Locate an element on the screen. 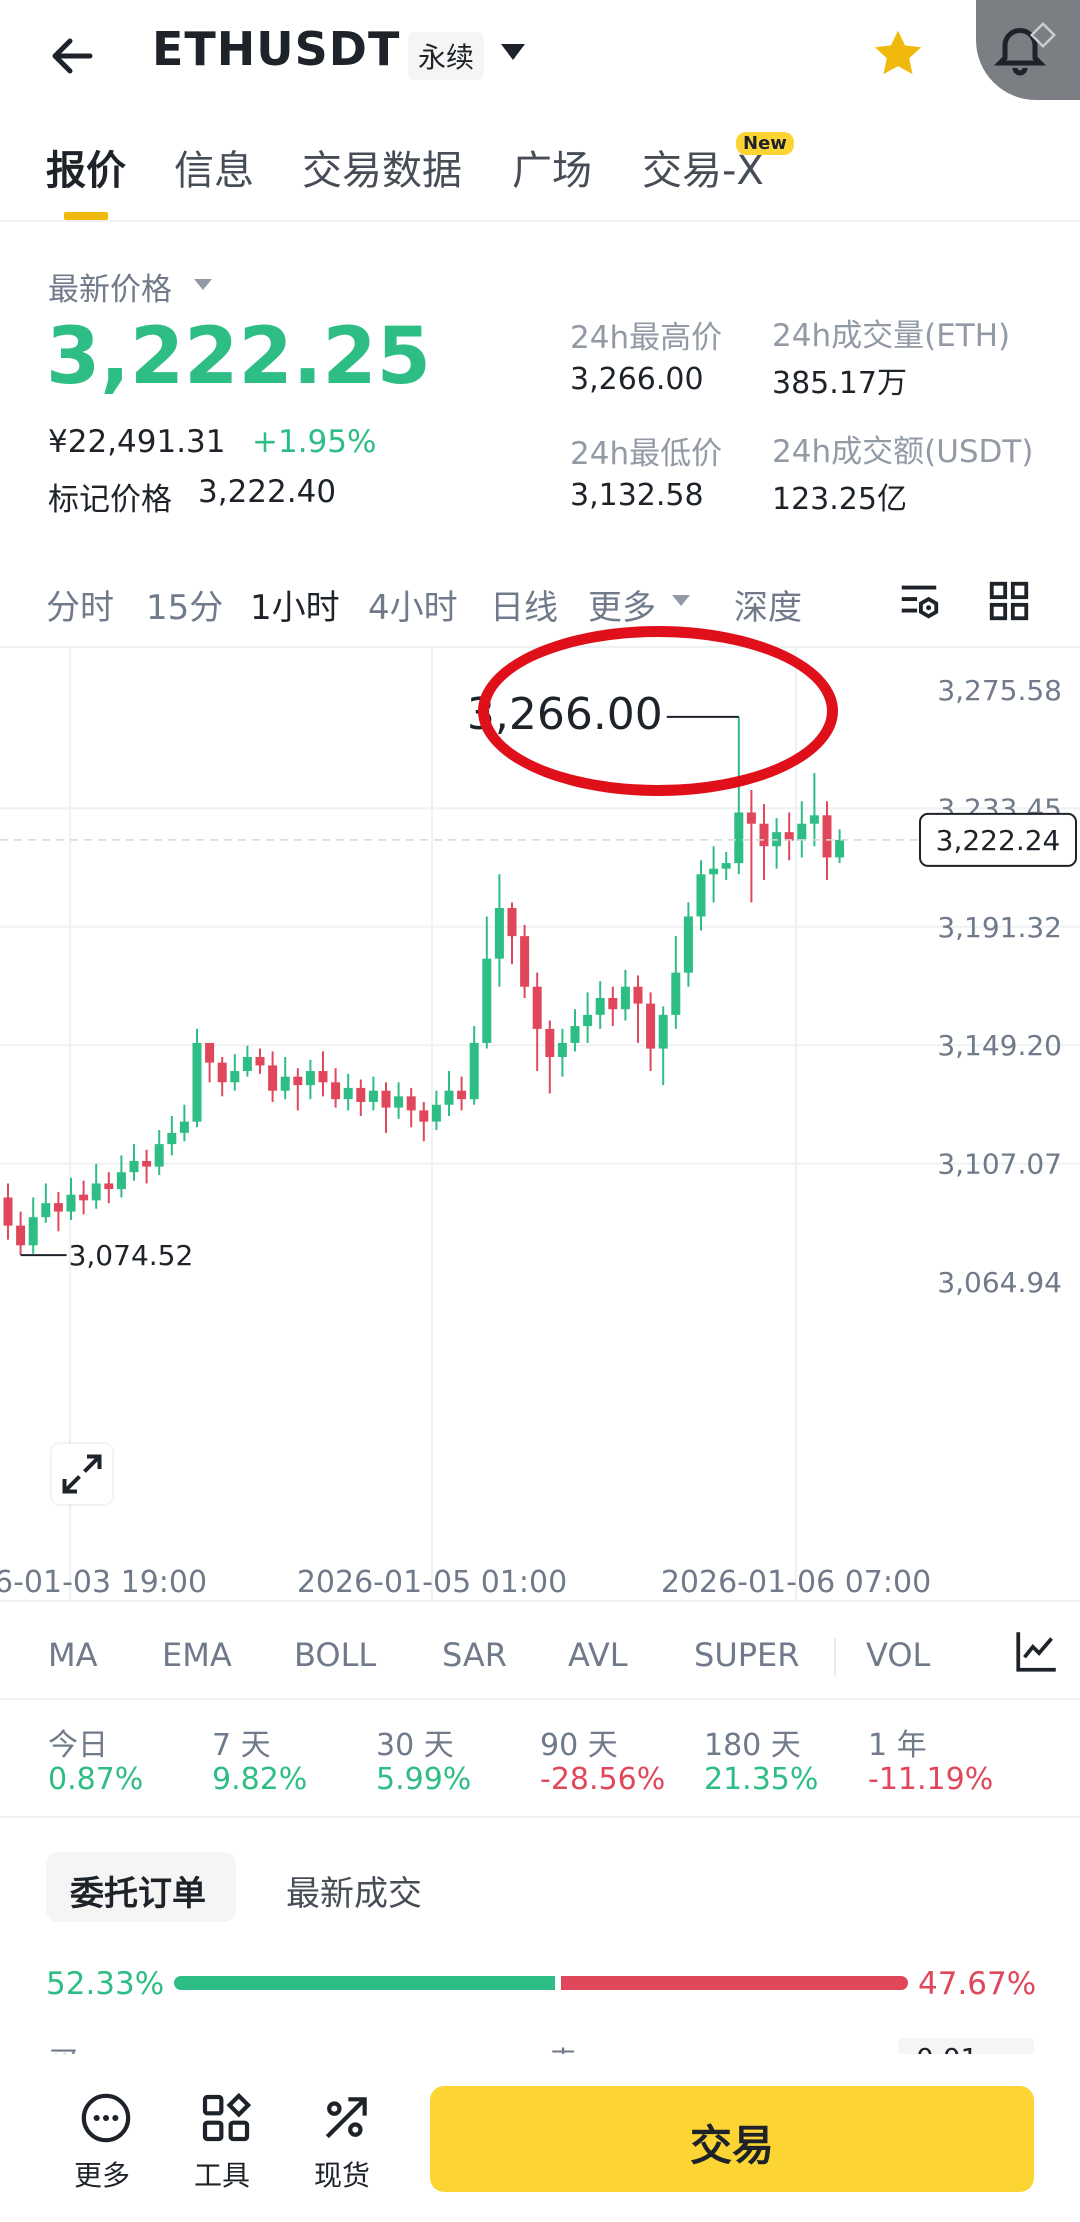 The height and width of the screenshot is (2222, 1080). indicator-settings-icon is located at coordinates (1040, 1654).